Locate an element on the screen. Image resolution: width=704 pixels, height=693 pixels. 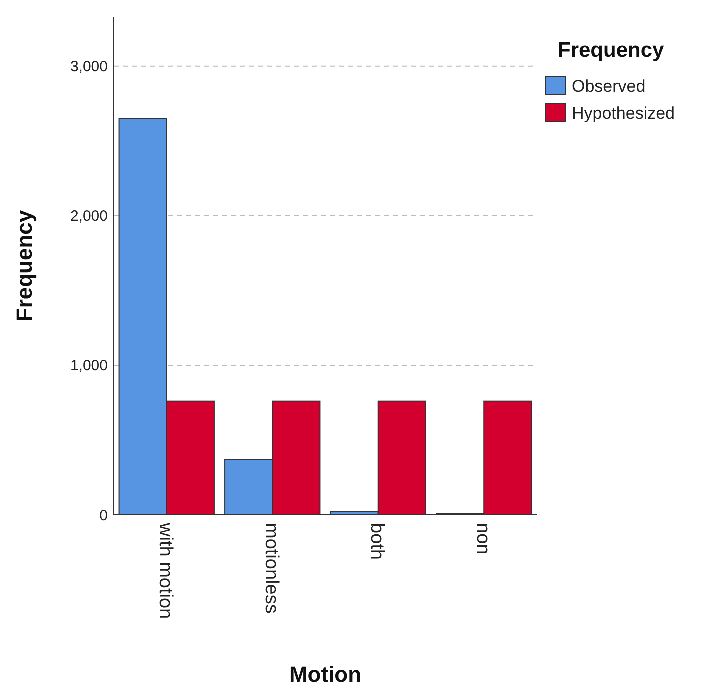
y-tick-label: 0 is located at coordinates (104, 515).